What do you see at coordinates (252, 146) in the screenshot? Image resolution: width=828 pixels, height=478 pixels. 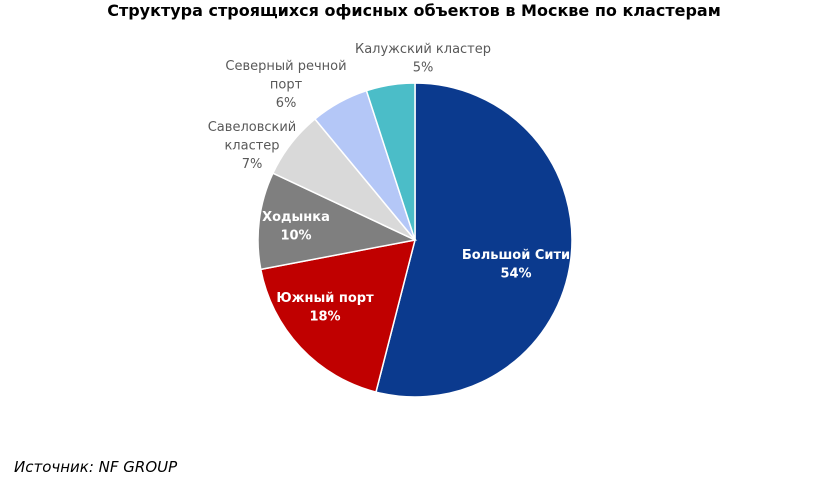 I see `slice-label-savelovsky: Савеловский кластер 7%` at bounding box center [252, 146].